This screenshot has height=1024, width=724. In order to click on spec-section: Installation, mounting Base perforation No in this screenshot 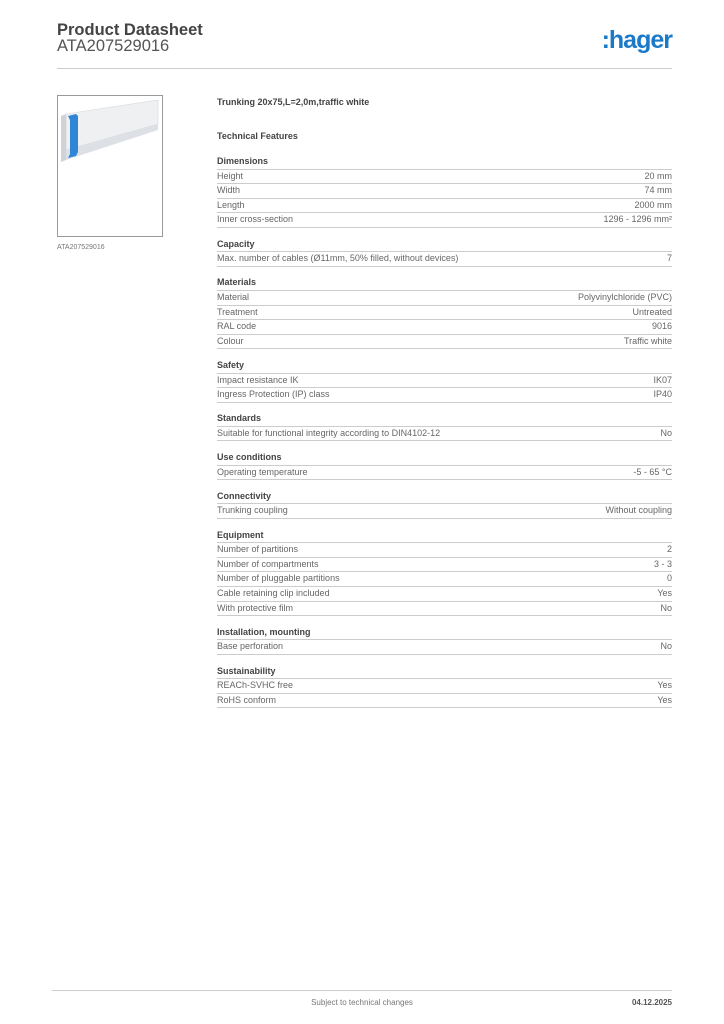, I will do `click(444, 640)`.